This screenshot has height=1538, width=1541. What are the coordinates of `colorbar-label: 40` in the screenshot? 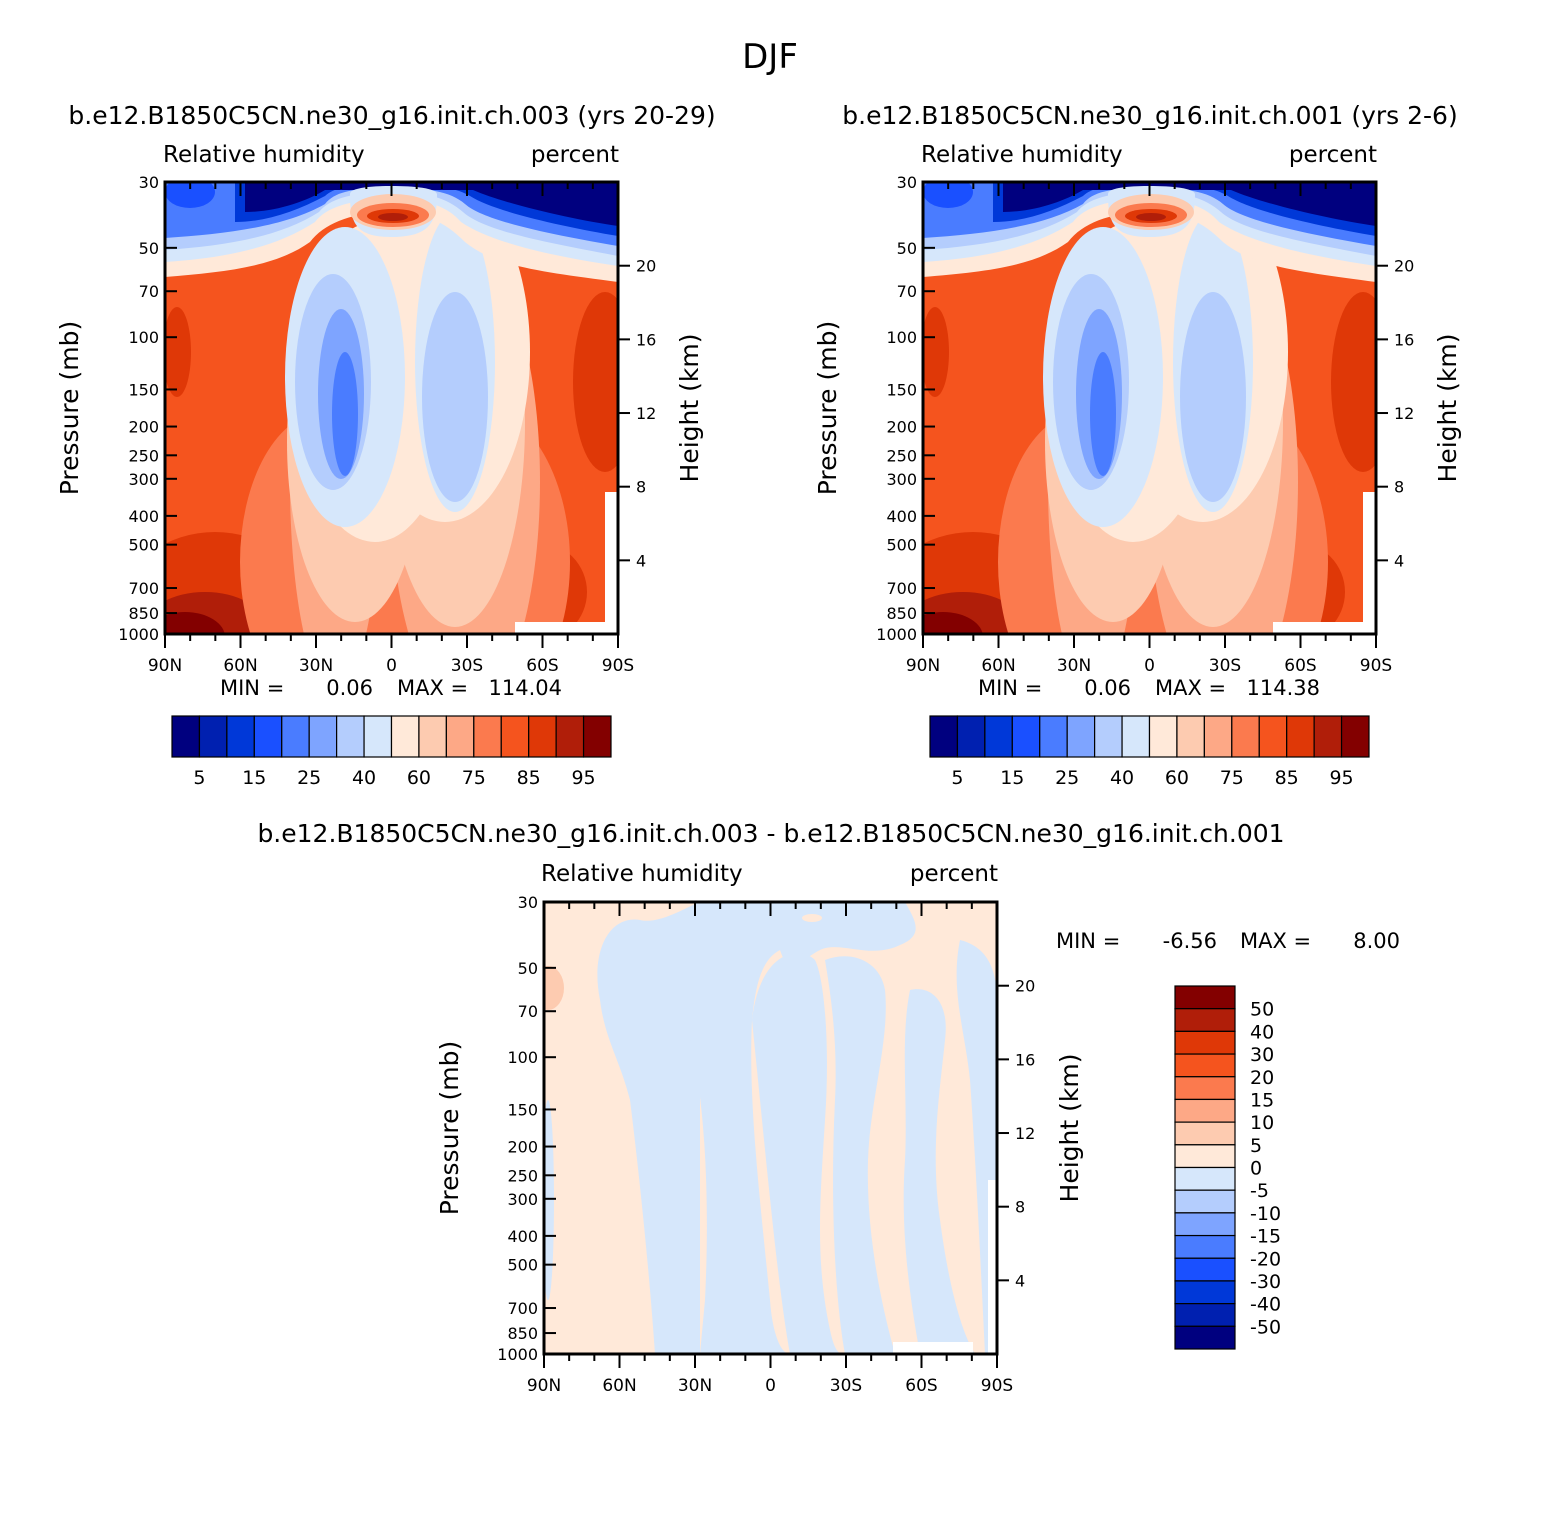 It's located at (1122, 778).